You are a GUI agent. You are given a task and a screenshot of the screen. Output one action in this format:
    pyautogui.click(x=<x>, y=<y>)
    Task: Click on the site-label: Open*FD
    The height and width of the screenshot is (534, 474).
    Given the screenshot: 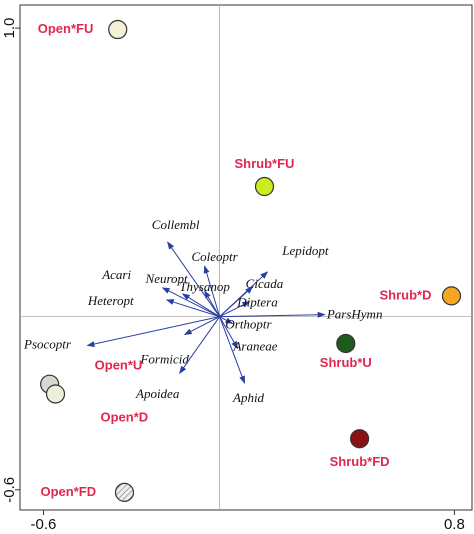 What is the action you would take?
    pyautogui.click(x=68, y=491)
    